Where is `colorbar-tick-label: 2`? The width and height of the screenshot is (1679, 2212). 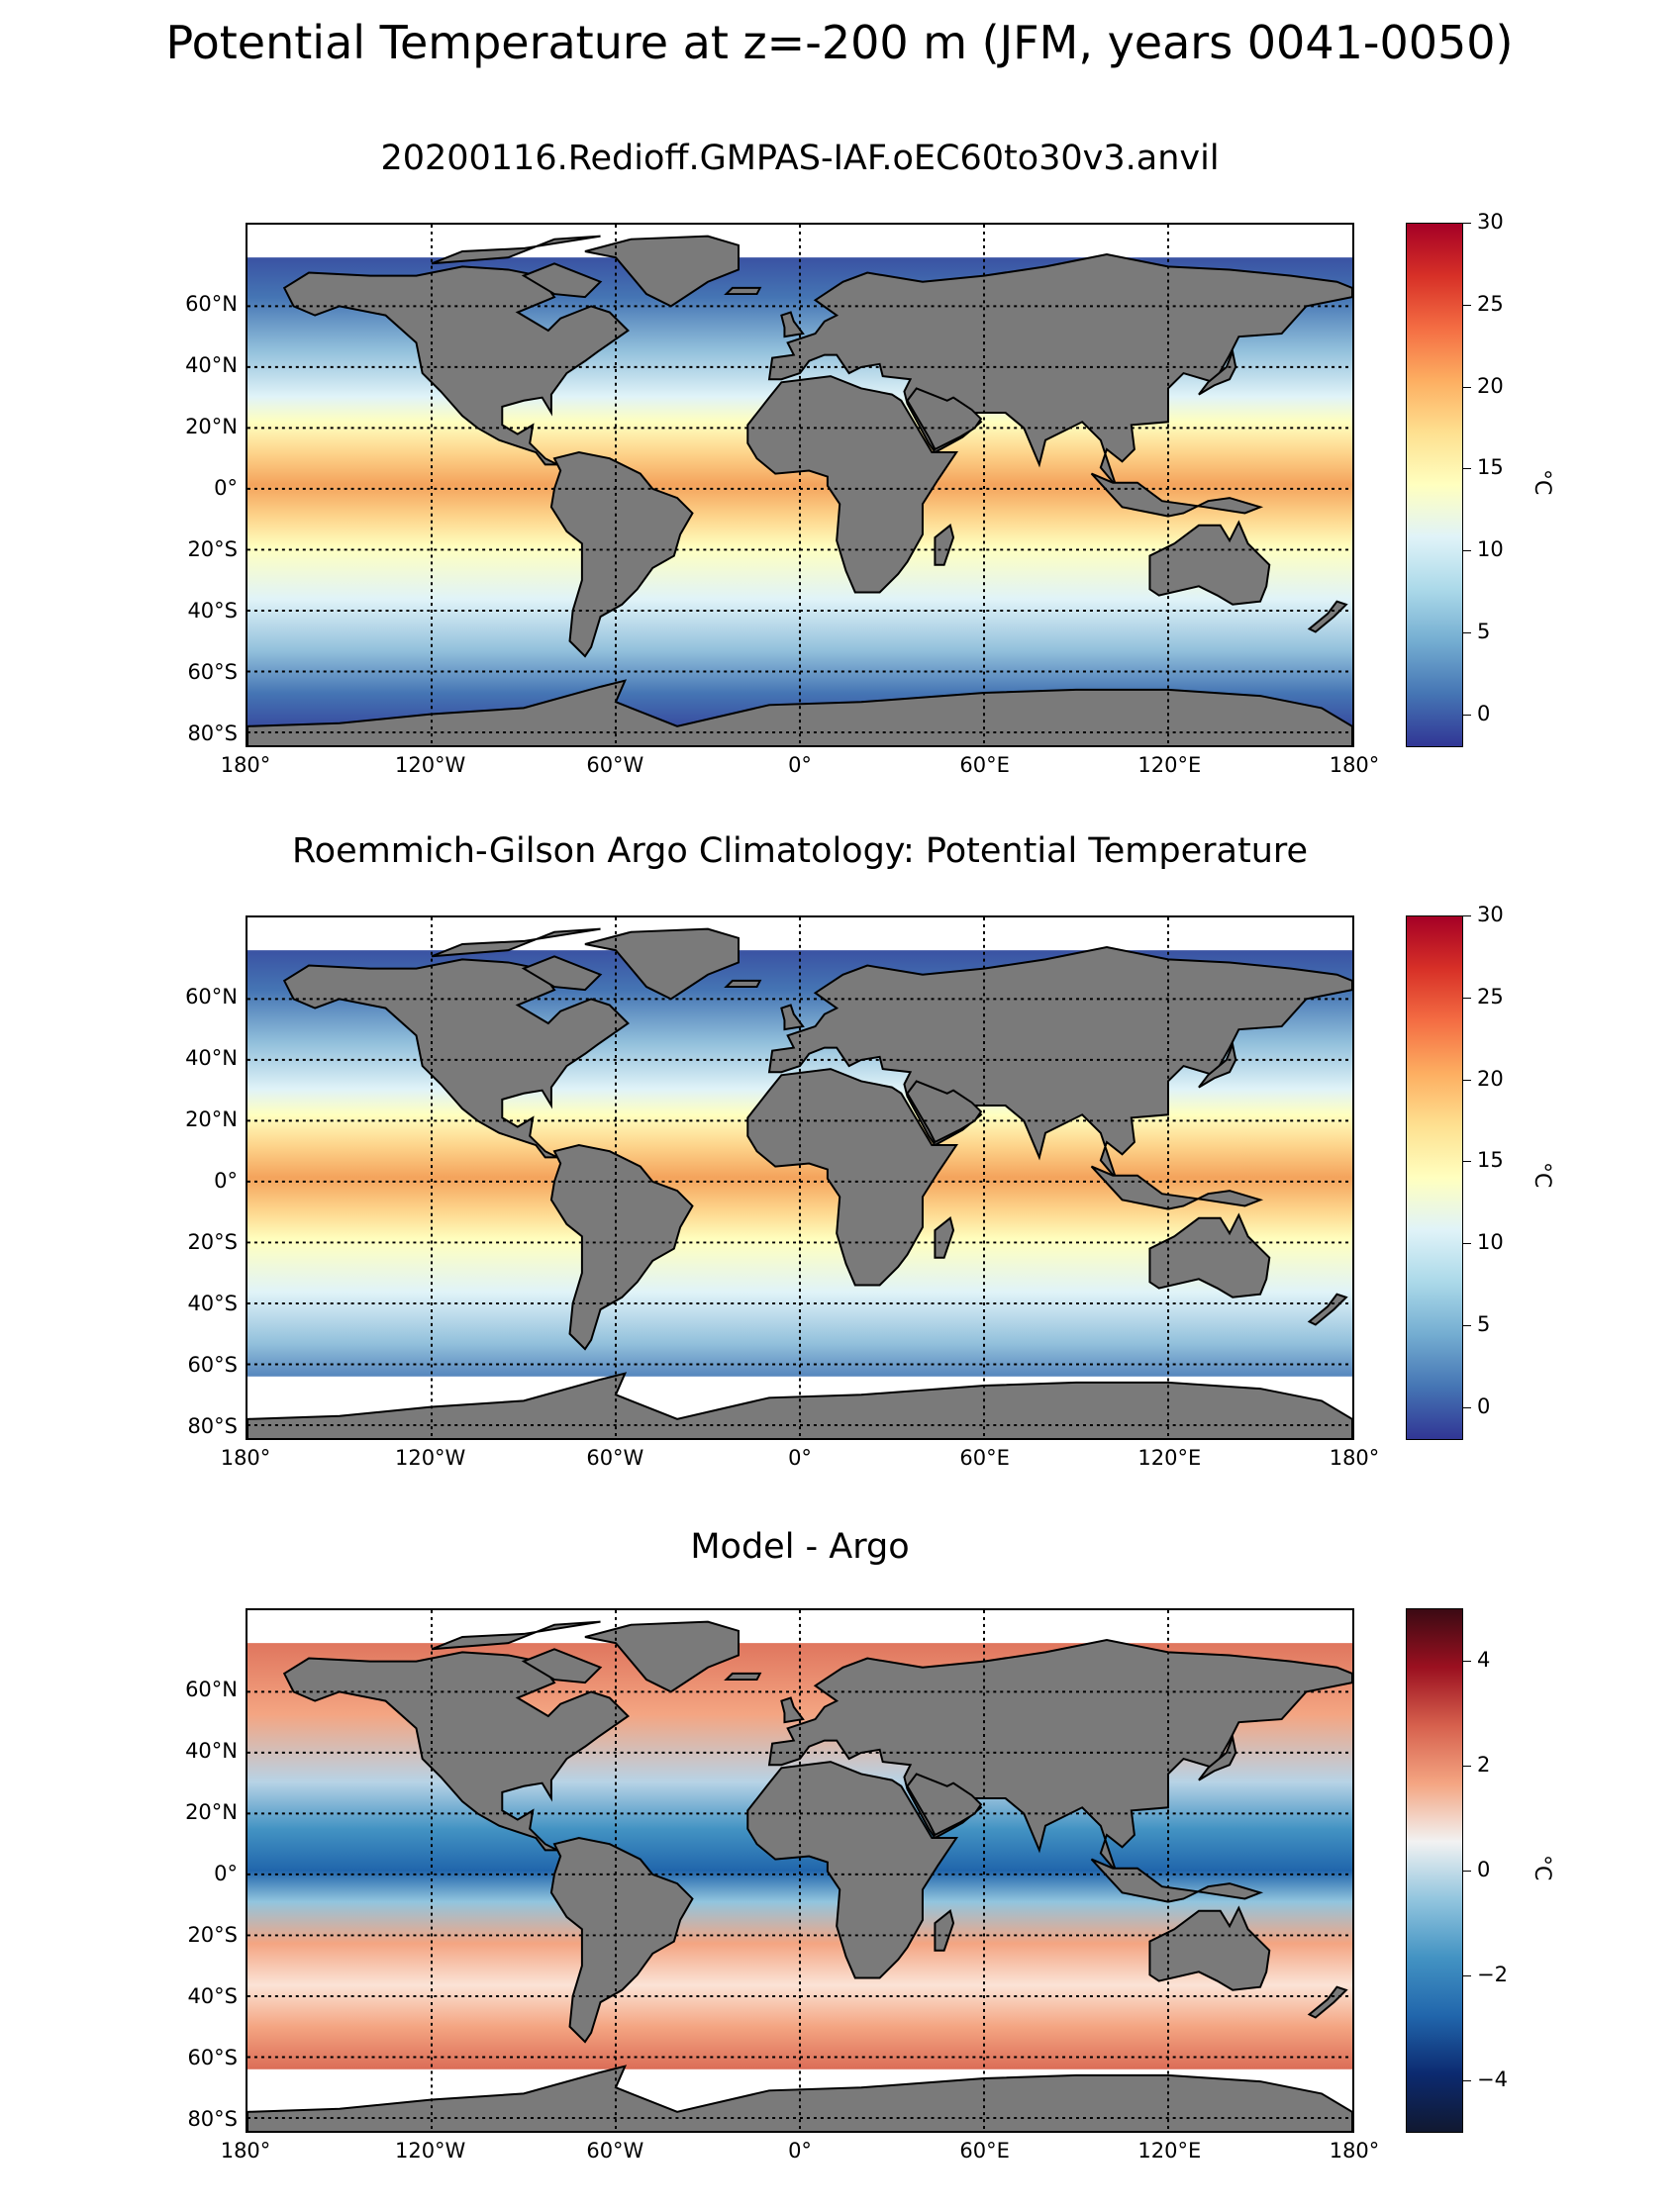 colorbar-tick-label: 2 is located at coordinates (1484, 1765).